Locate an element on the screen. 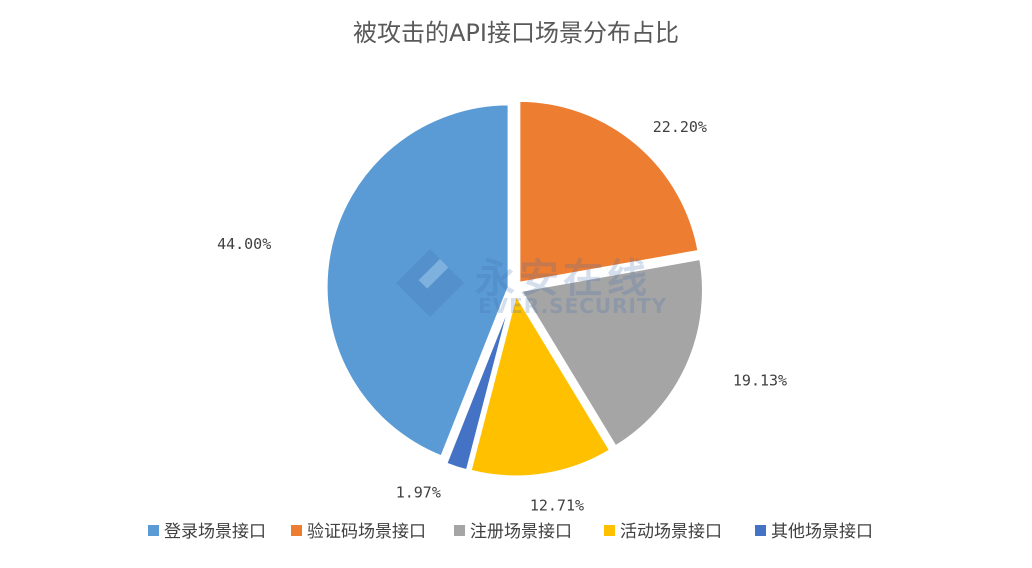 The width and height of the screenshot is (1032, 568). pie-slice-register is located at coordinates (611, 353).